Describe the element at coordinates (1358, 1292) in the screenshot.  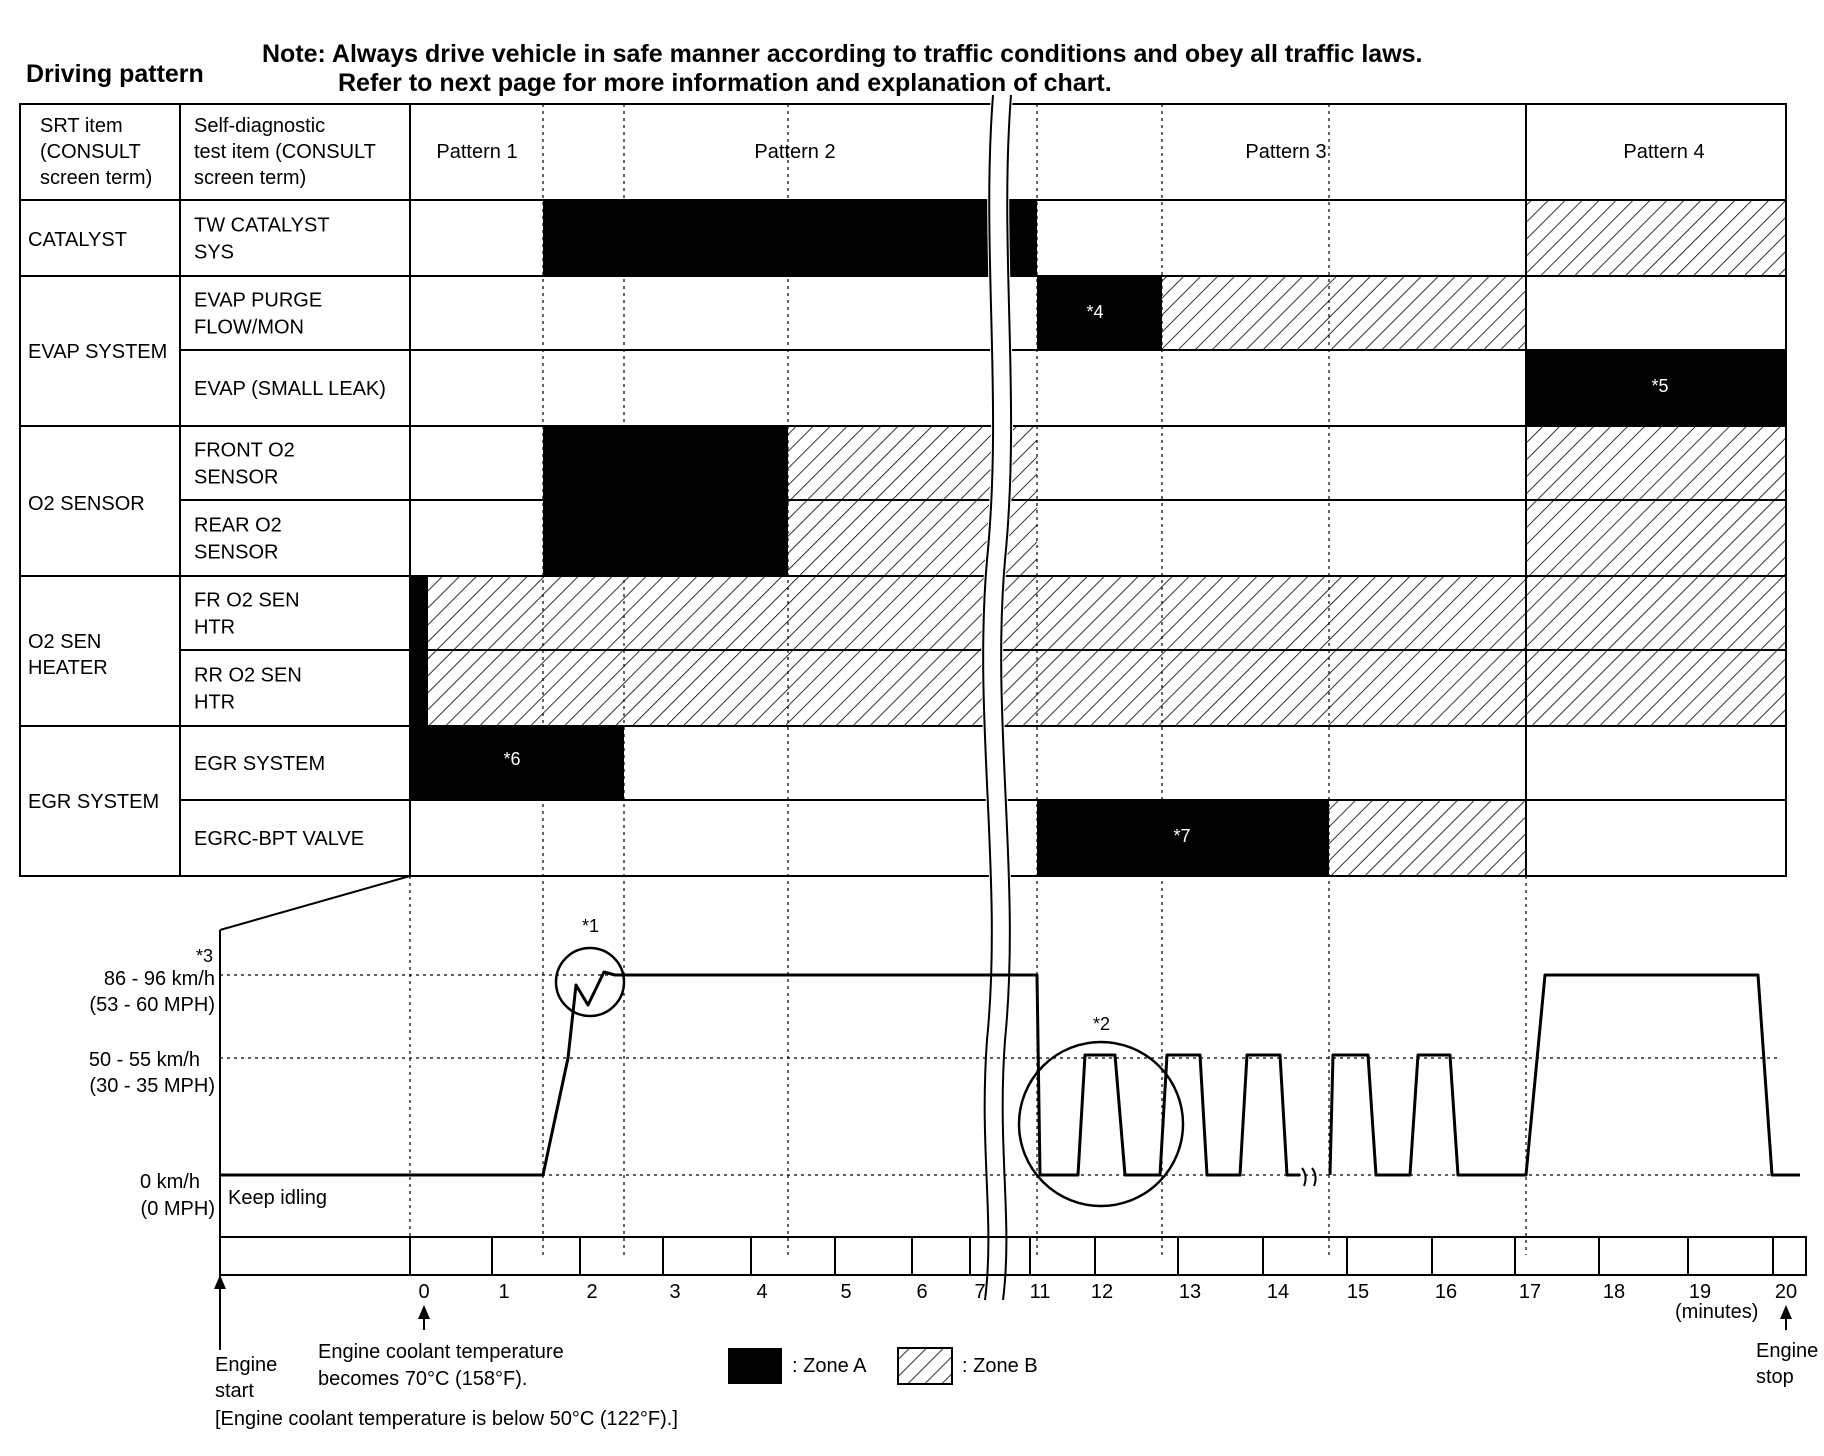
I see `minute-label-15: 15` at that location.